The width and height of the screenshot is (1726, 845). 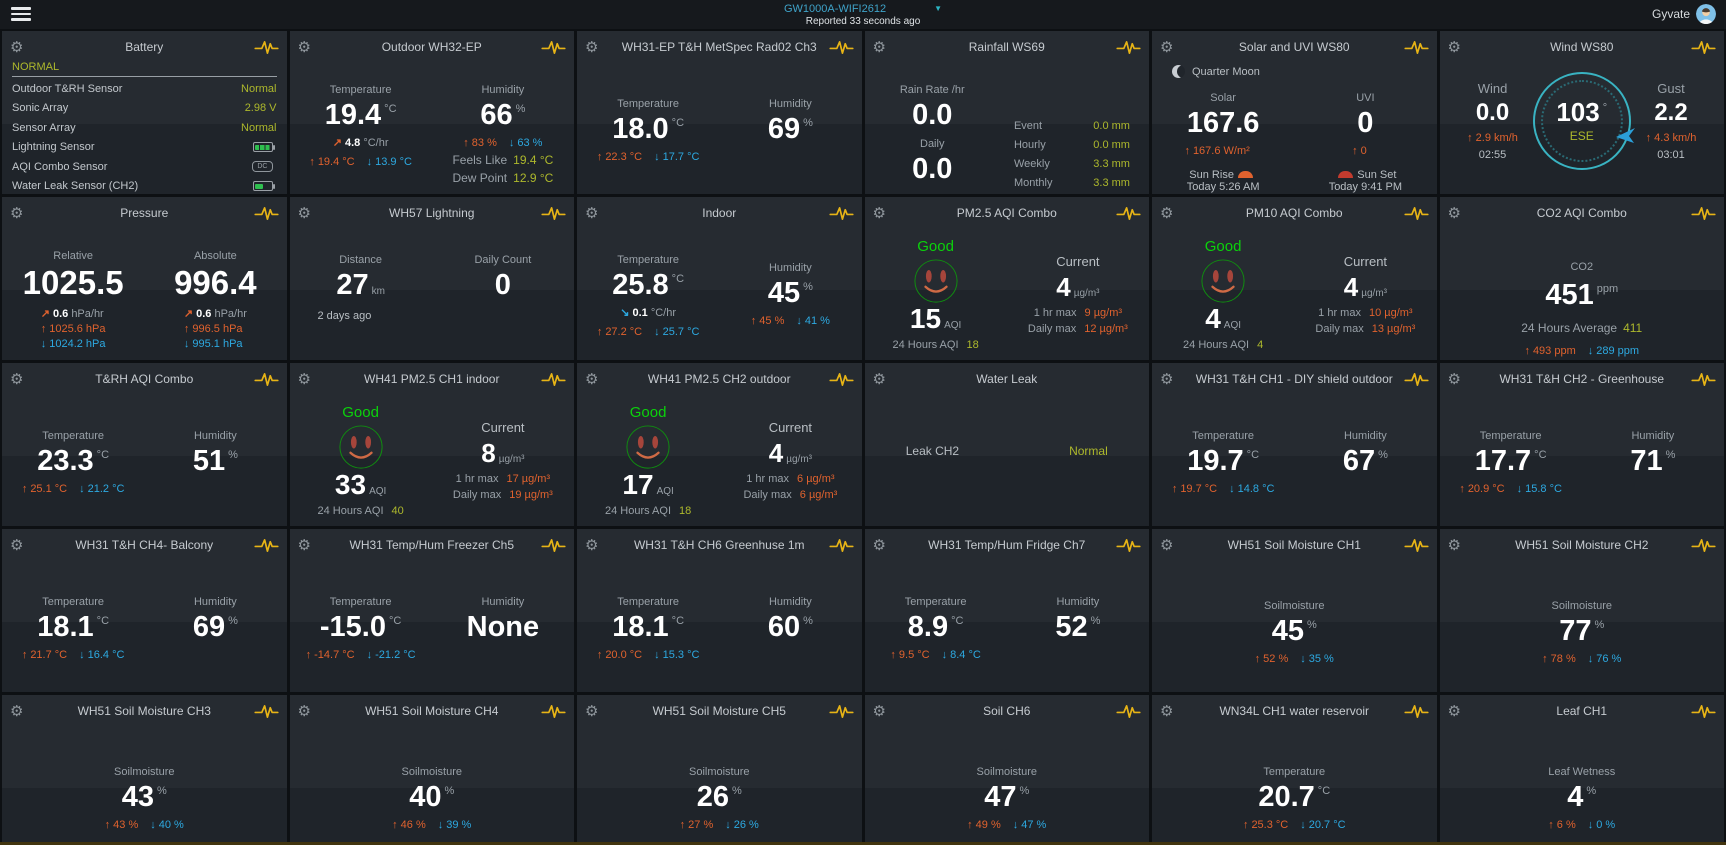 I want to click on min-max: ↑ 52 % ↓ 35 %, so click(x=1294, y=659).